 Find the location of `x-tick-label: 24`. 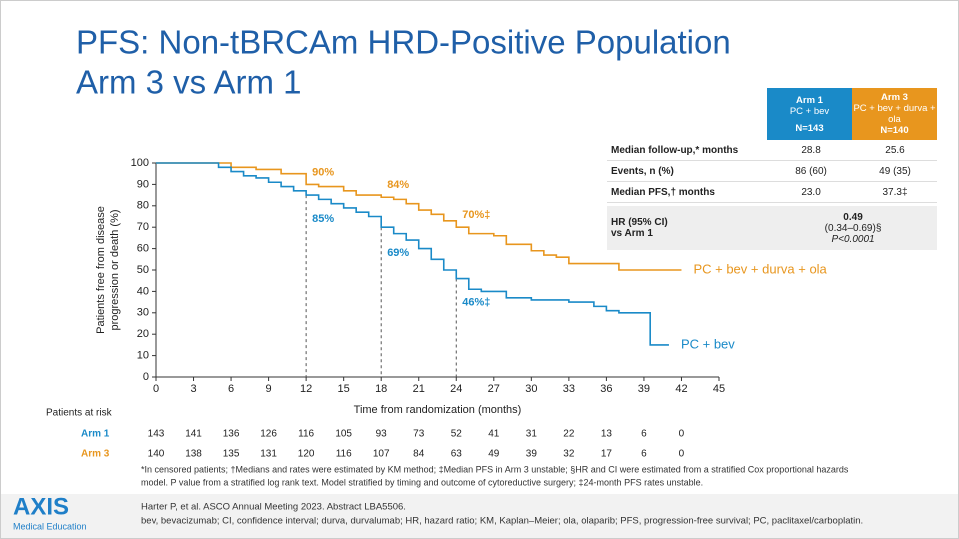

x-tick-label: 24 is located at coordinates (456, 389).